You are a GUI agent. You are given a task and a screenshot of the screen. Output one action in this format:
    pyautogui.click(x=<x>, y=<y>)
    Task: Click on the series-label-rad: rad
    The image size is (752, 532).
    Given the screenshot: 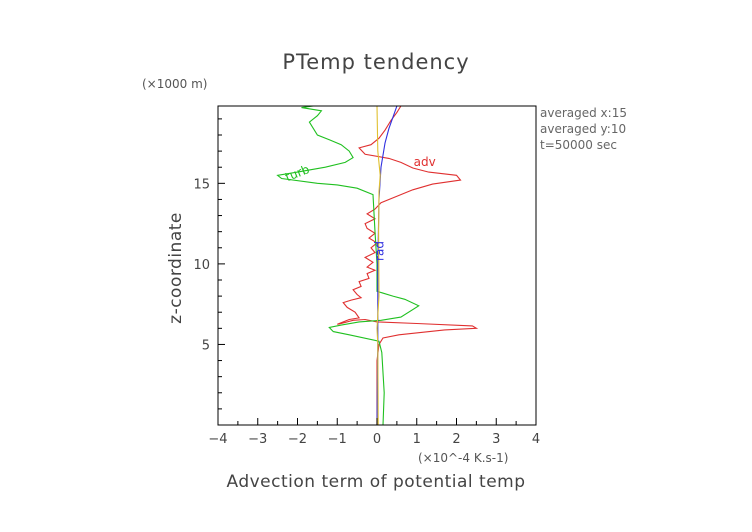 What is the action you would take?
    pyautogui.click(x=380, y=251)
    